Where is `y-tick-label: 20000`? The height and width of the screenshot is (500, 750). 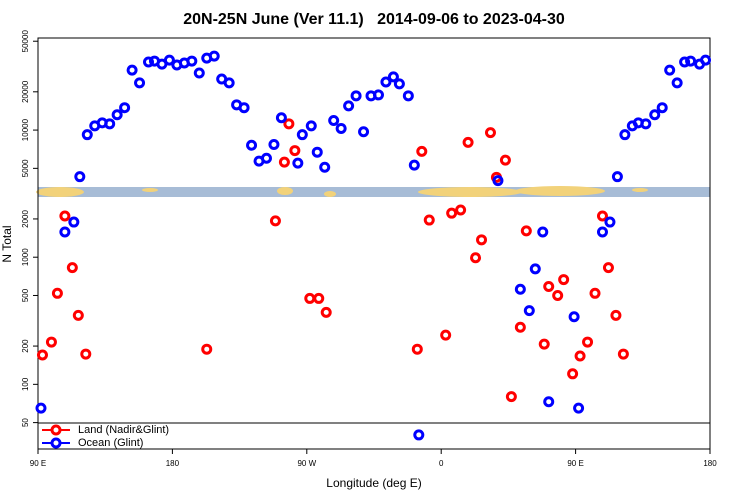
y-tick-label: 20000 is located at coordinates (25, 91).